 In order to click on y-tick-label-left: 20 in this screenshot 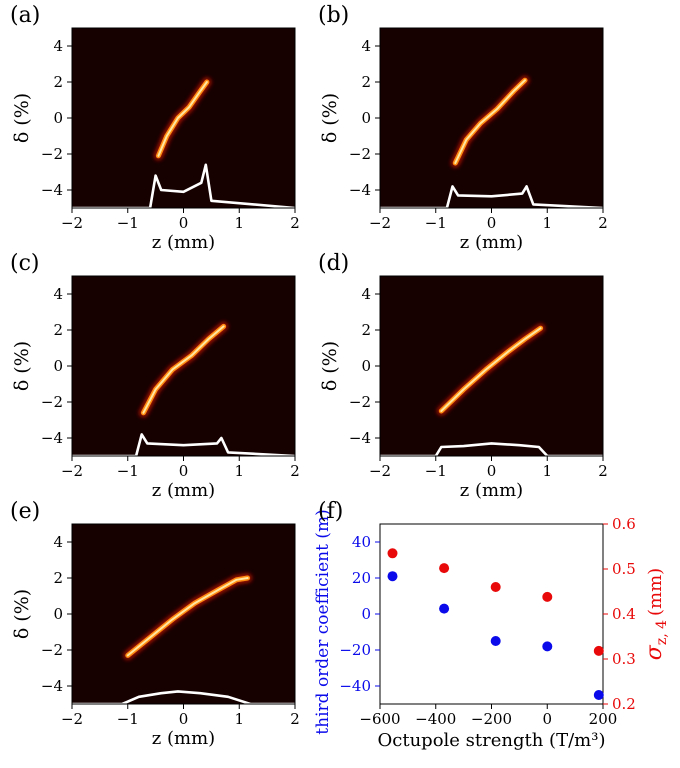, I will do `click(361, 578)`.